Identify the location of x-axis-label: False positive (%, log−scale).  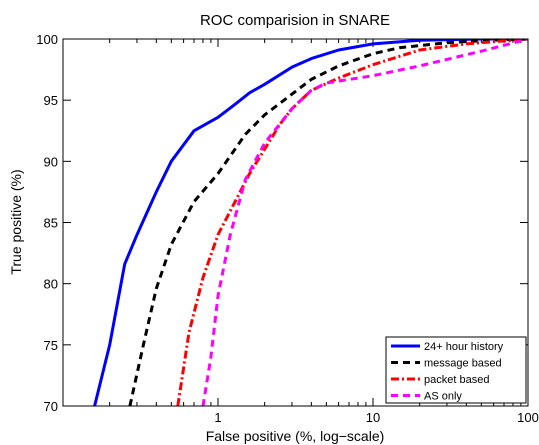
(295, 436).